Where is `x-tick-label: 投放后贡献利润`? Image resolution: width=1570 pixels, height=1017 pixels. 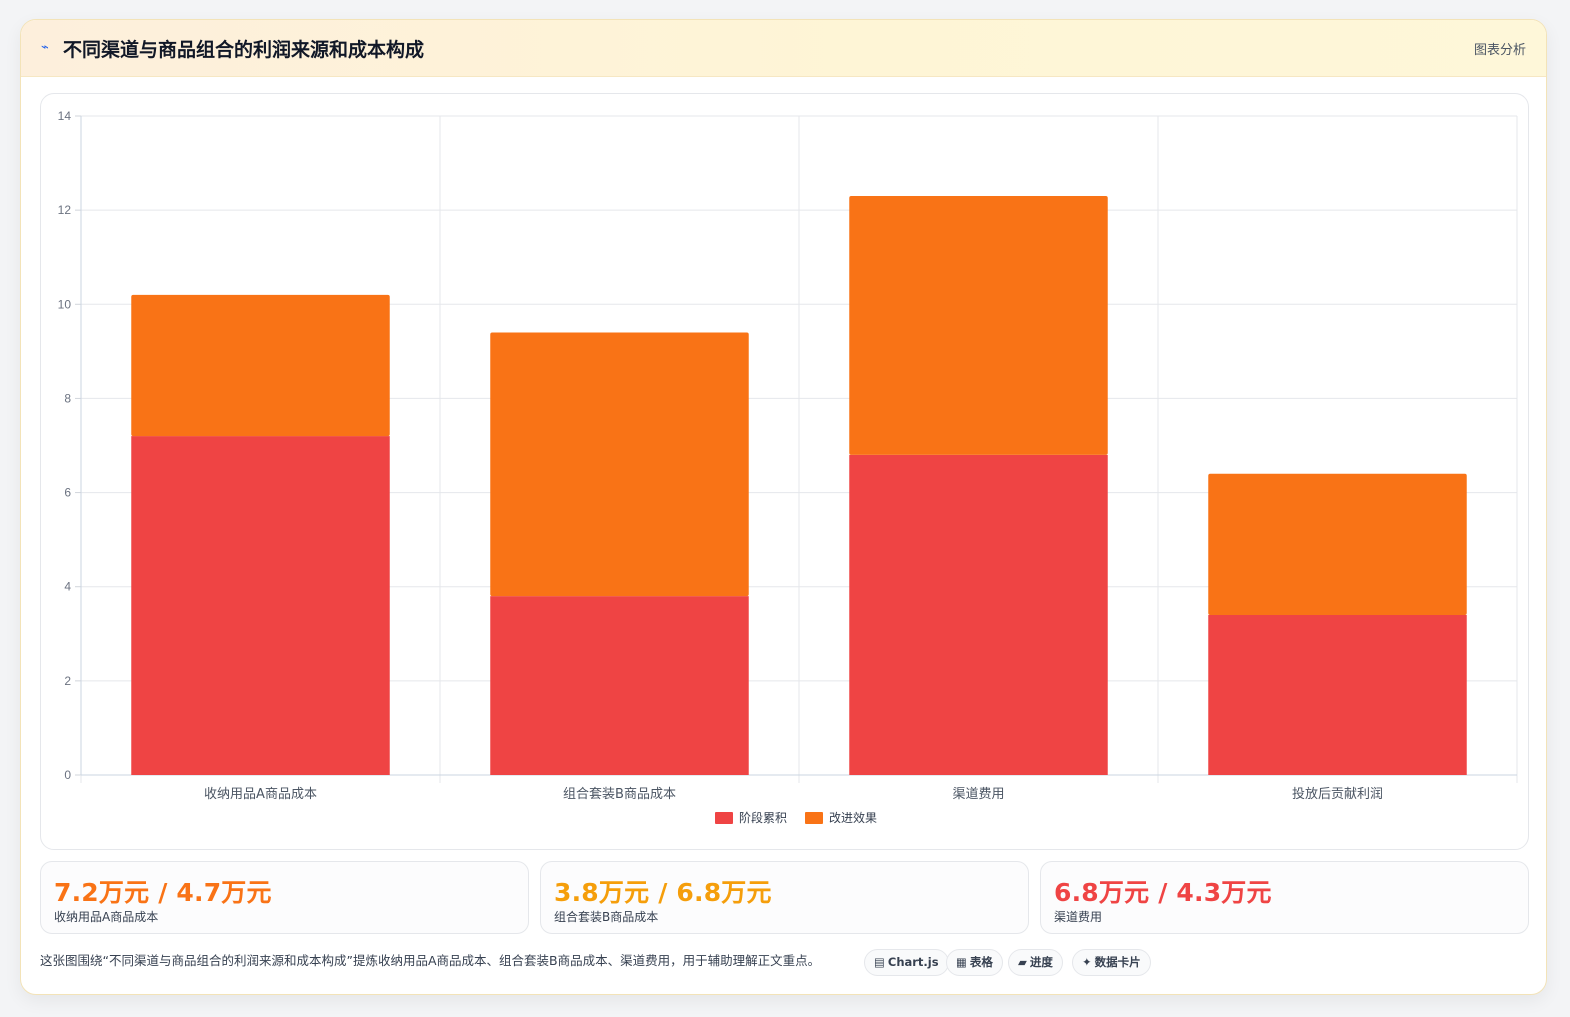 x-tick-label: 投放后贡献利润 is located at coordinates (1337, 794).